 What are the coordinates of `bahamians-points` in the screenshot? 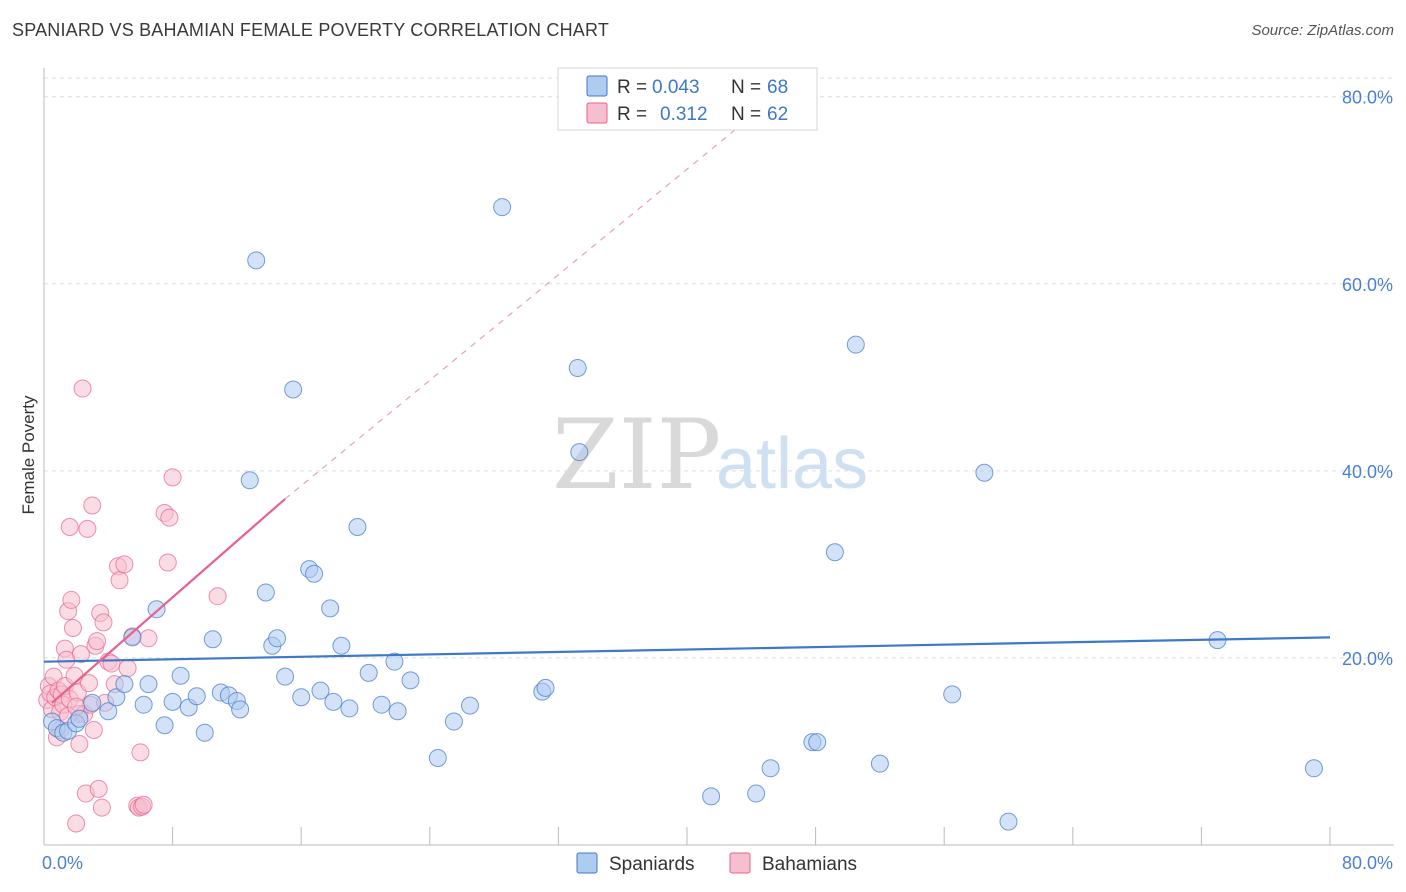 It's located at (132, 606).